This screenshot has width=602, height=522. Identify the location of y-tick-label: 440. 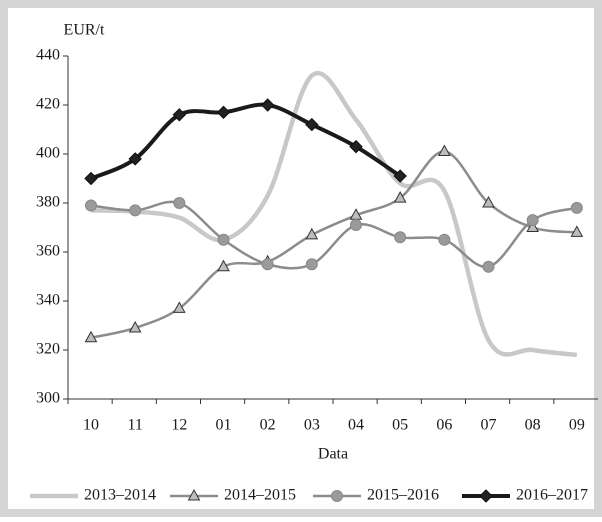
(48, 55).